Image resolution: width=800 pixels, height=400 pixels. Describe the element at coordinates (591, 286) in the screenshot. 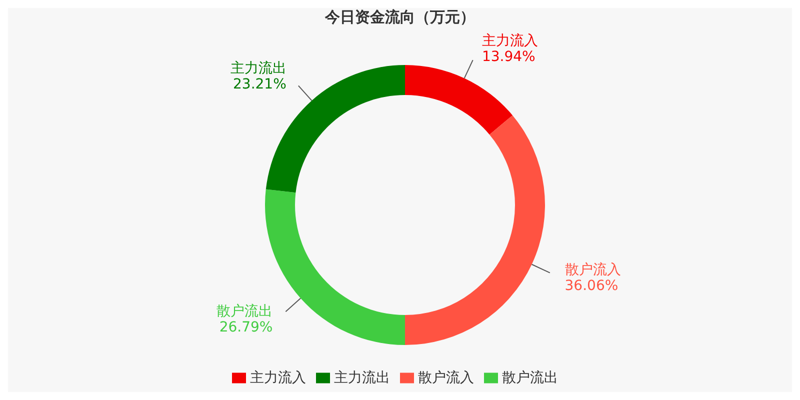

I see `data-label: 36.06%` at that location.